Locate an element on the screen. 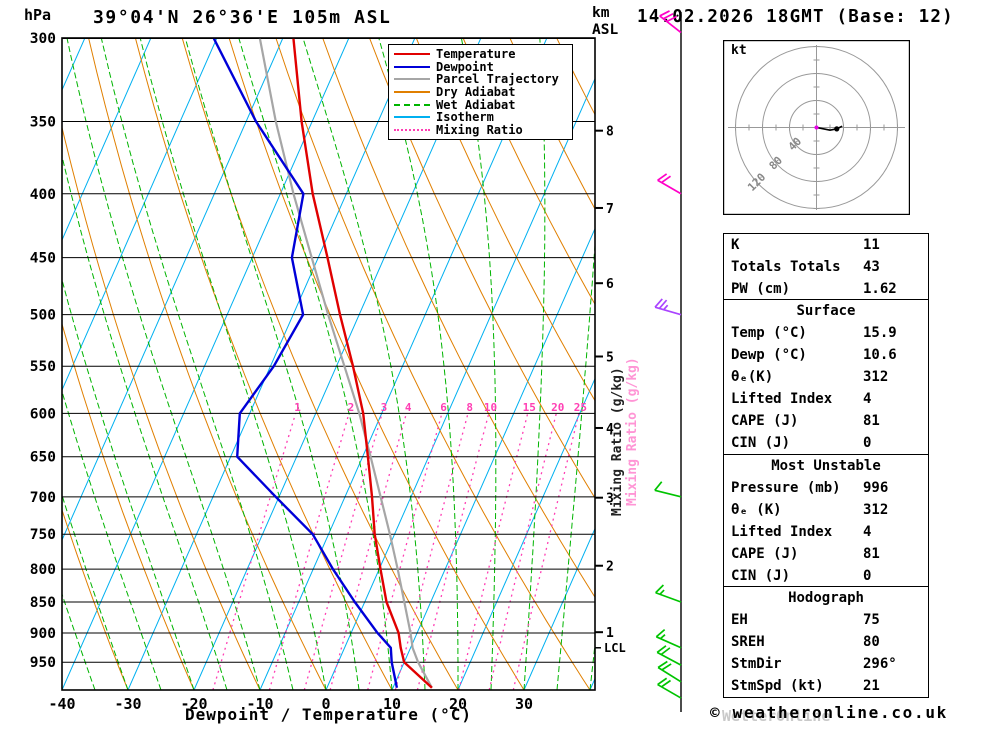 The image size is (1000, 733). mixing-ratio-axis-label-pink: Mixing Ratio (g/kg) is located at coordinates (632, 431).